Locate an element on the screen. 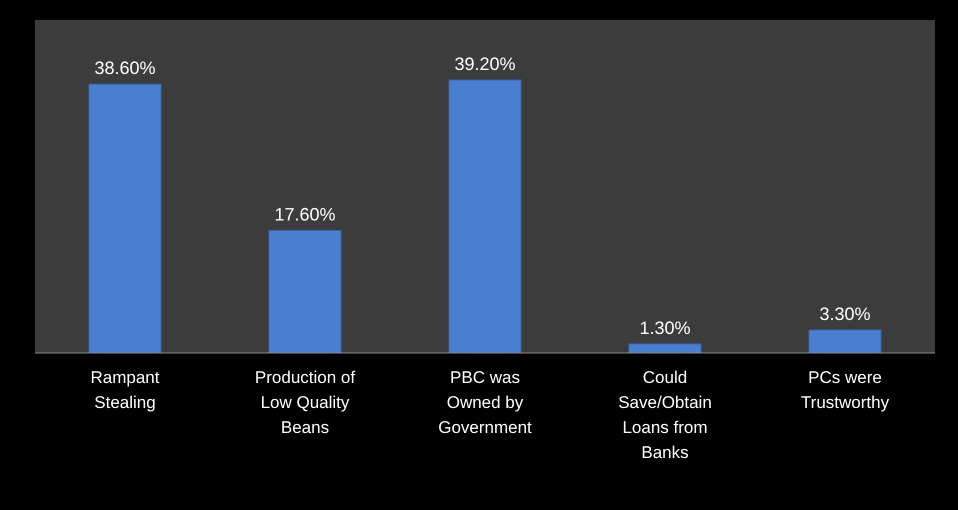  data-label: 17.60% is located at coordinates (305, 214).